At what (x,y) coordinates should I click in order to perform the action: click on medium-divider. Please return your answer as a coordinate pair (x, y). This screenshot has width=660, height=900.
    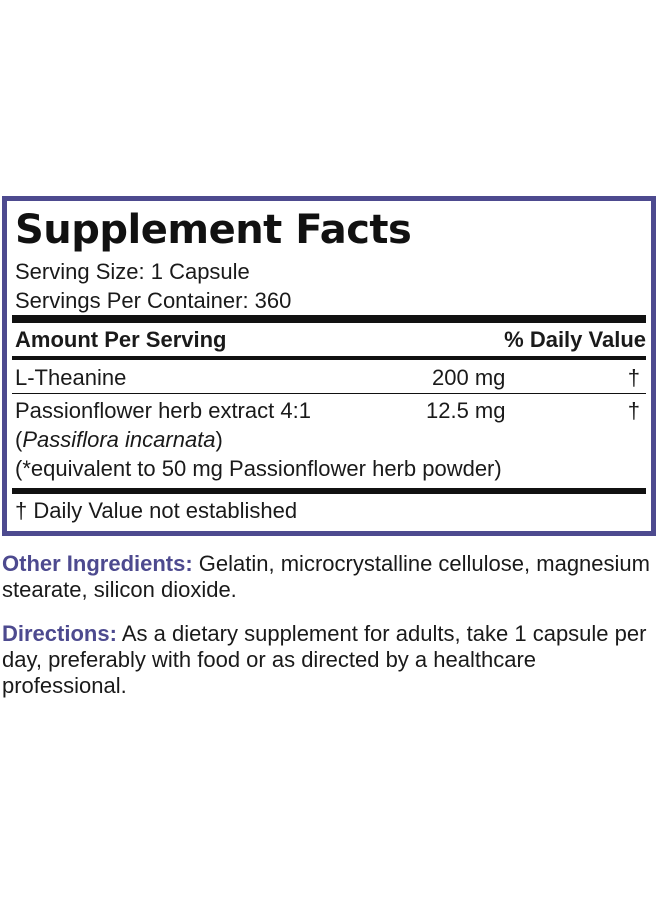
    Looking at the image, I should click on (329, 358).